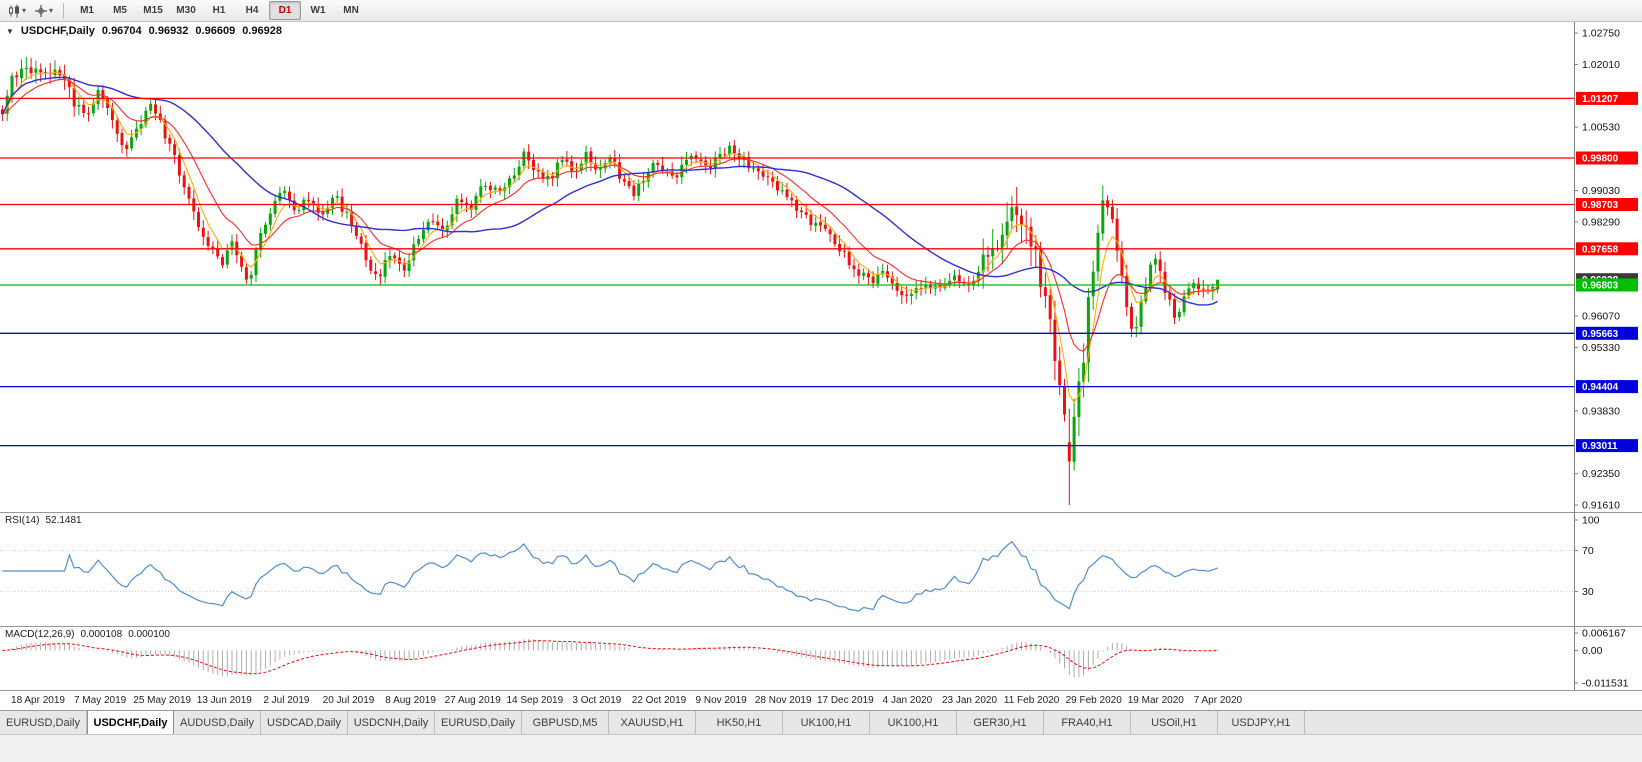 This screenshot has height=762, width=1642. What do you see at coordinates (100, 700) in the screenshot?
I see `date-label: 7 May 2019` at bounding box center [100, 700].